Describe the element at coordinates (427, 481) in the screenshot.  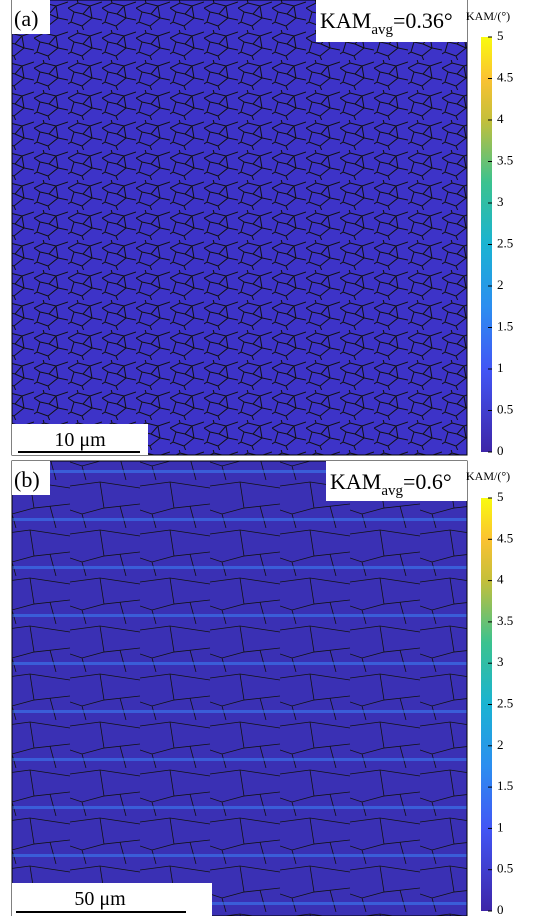
I see `kam-rest: =0.6°` at that location.